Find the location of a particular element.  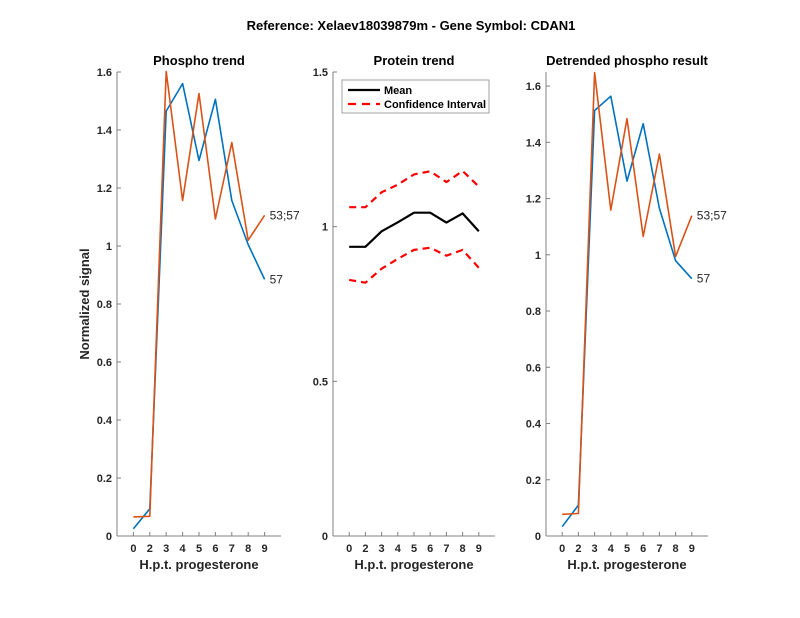

axes-title: Protein trend is located at coordinates (414, 60).